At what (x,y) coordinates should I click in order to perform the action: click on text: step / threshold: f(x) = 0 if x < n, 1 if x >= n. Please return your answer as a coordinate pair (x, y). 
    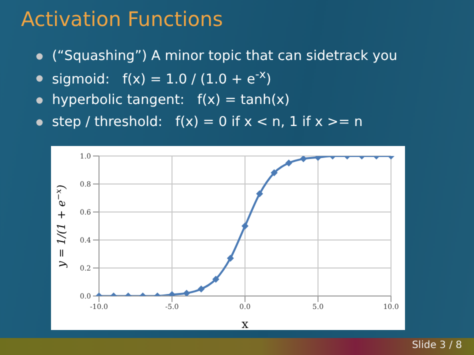
    Looking at the image, I should click on (207, 122).